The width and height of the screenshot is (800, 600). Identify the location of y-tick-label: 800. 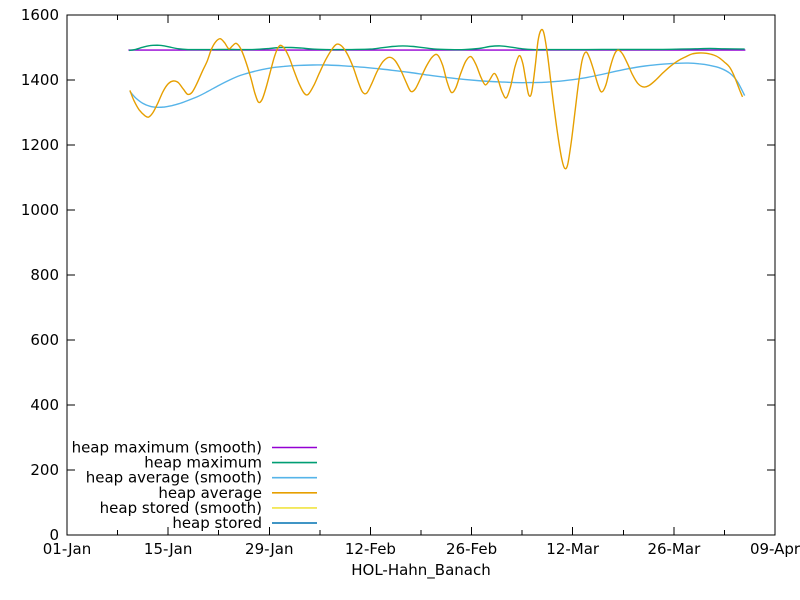
(44, 275).